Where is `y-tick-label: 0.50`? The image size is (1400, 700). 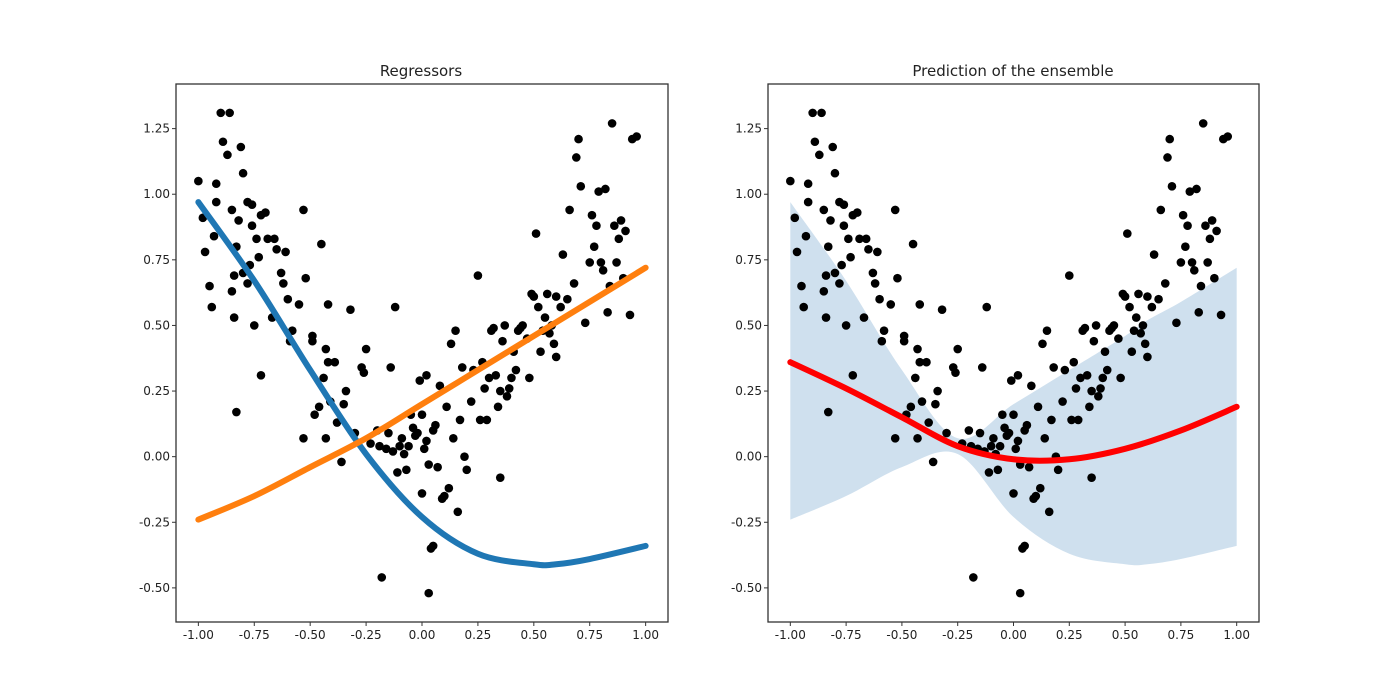 y-tick-label: 0.50 is located at coordinates (156, 325).